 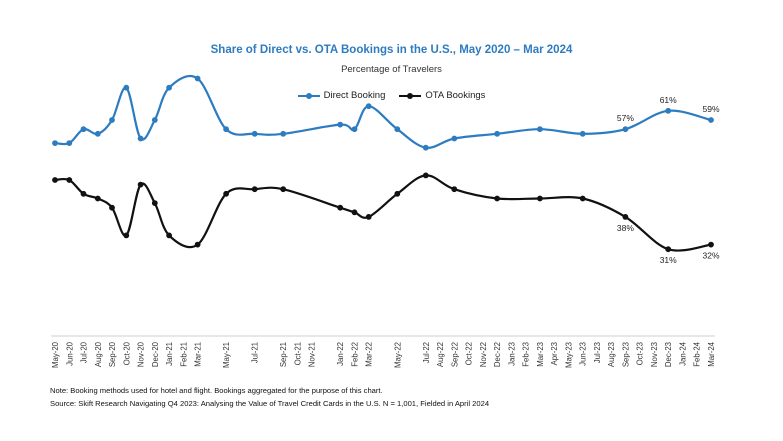 What do you see at coordinates (597, 352) in the screenshot?
I see `x-tick-label: Jul-23` at bounding box center [597, 352].